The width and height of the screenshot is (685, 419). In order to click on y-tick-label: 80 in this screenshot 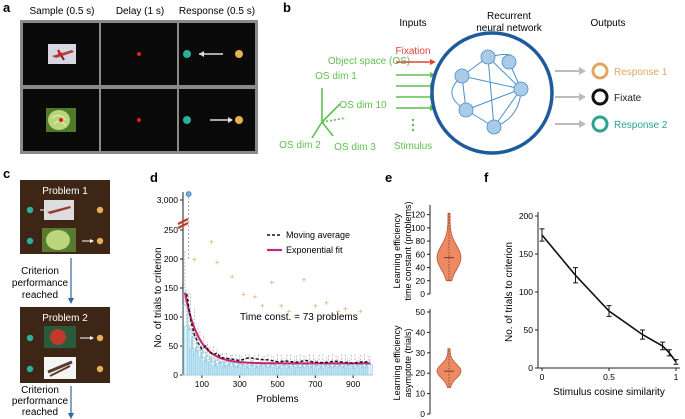, I will do `click(421, 241)`.